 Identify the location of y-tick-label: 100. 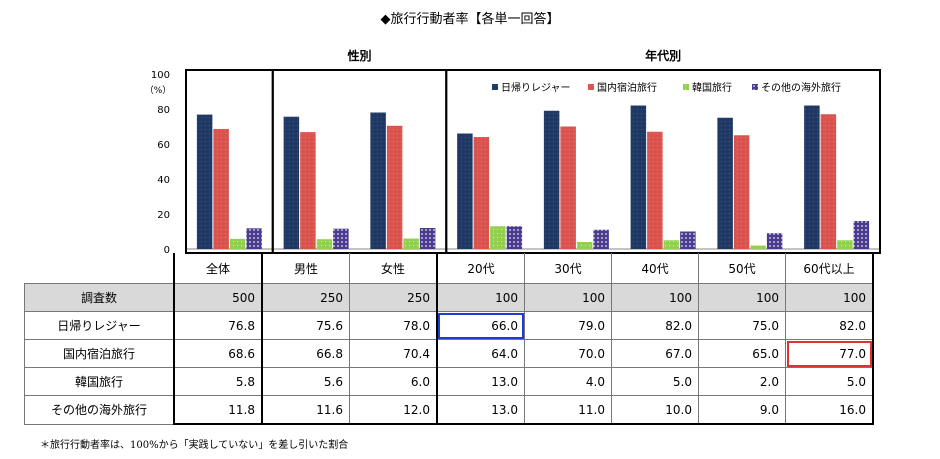
(160, 75).